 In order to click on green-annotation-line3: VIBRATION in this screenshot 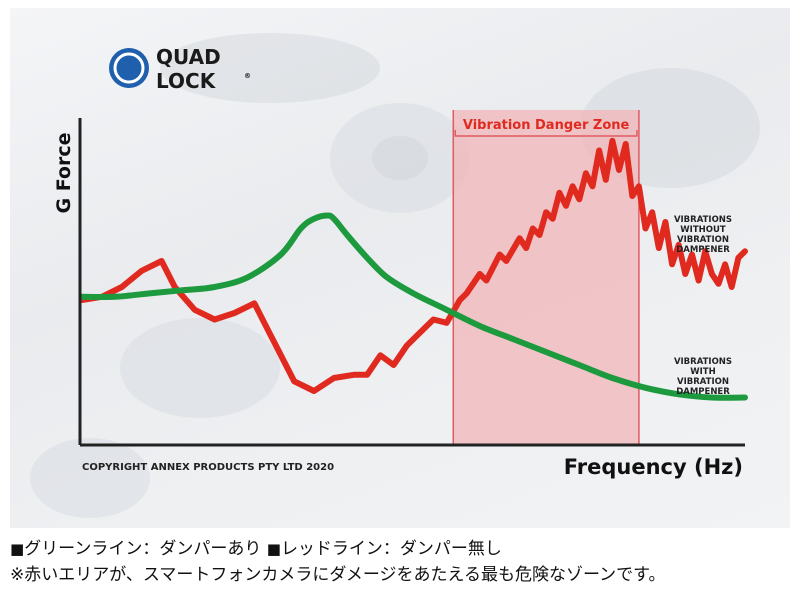, I will do `click(703, 382)`.